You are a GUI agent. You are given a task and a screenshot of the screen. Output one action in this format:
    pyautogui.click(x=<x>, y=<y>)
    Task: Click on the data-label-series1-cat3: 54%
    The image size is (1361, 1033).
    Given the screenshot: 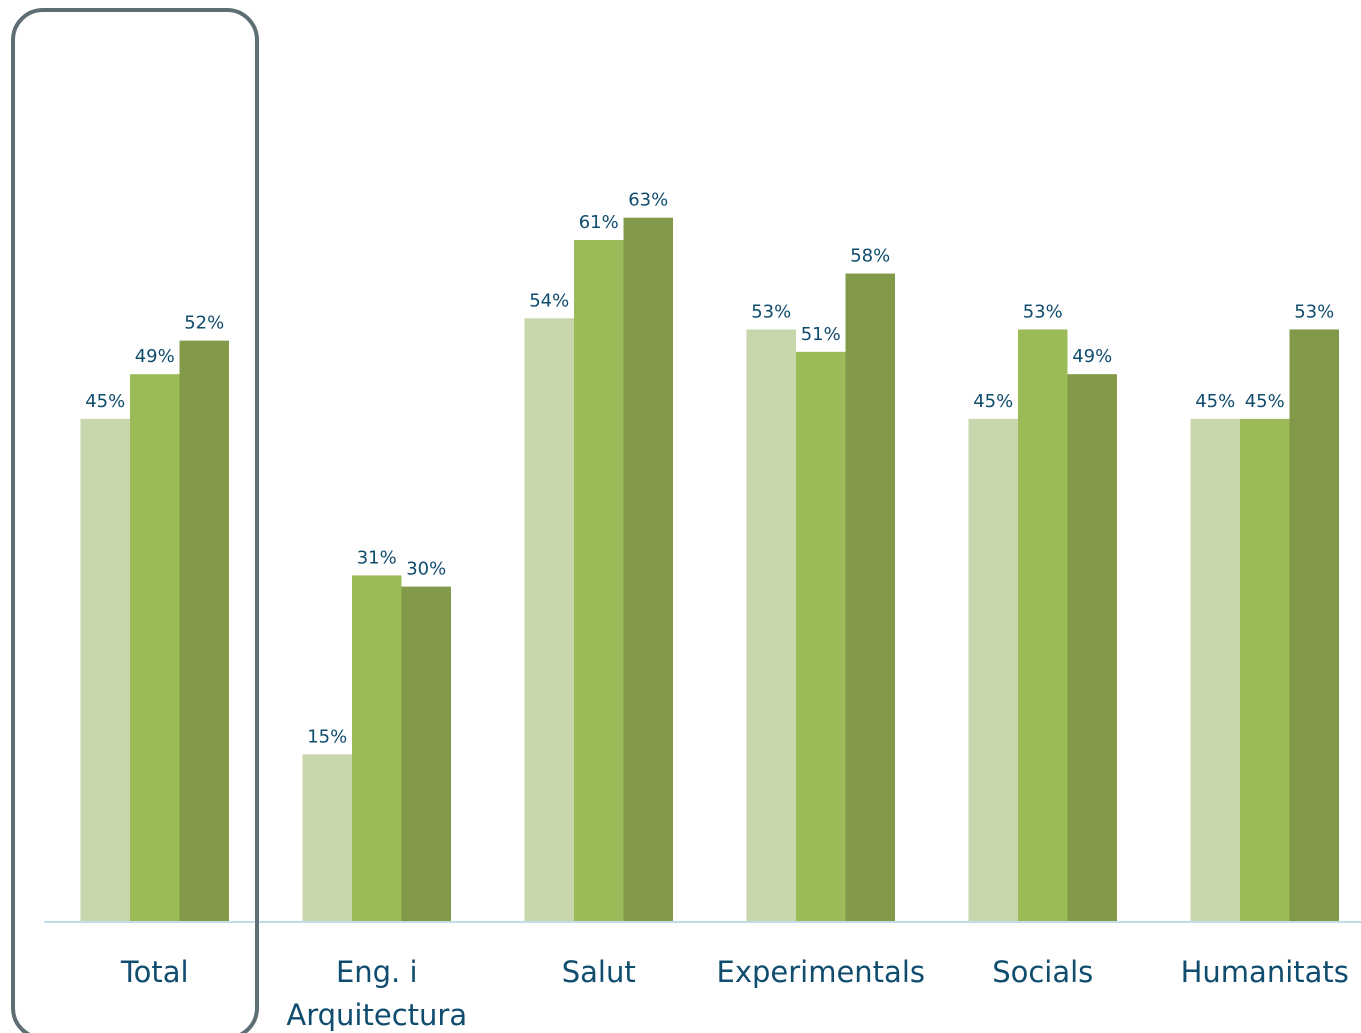 What is the action you would take?
    pyautogui.click(x=549, y=300)
    